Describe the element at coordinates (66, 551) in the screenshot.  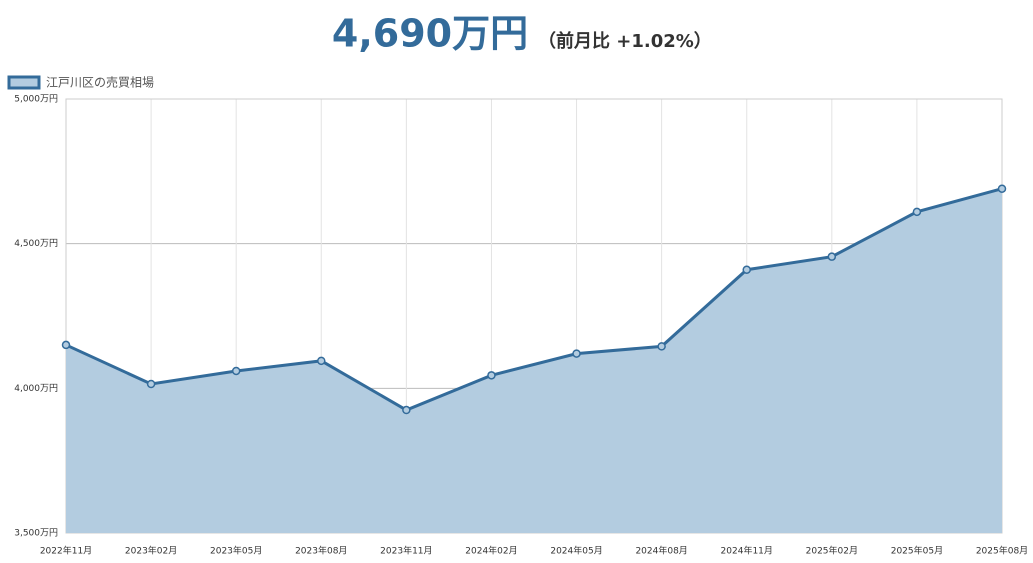
I see `x-tick-label: 2022年11月` at that location.